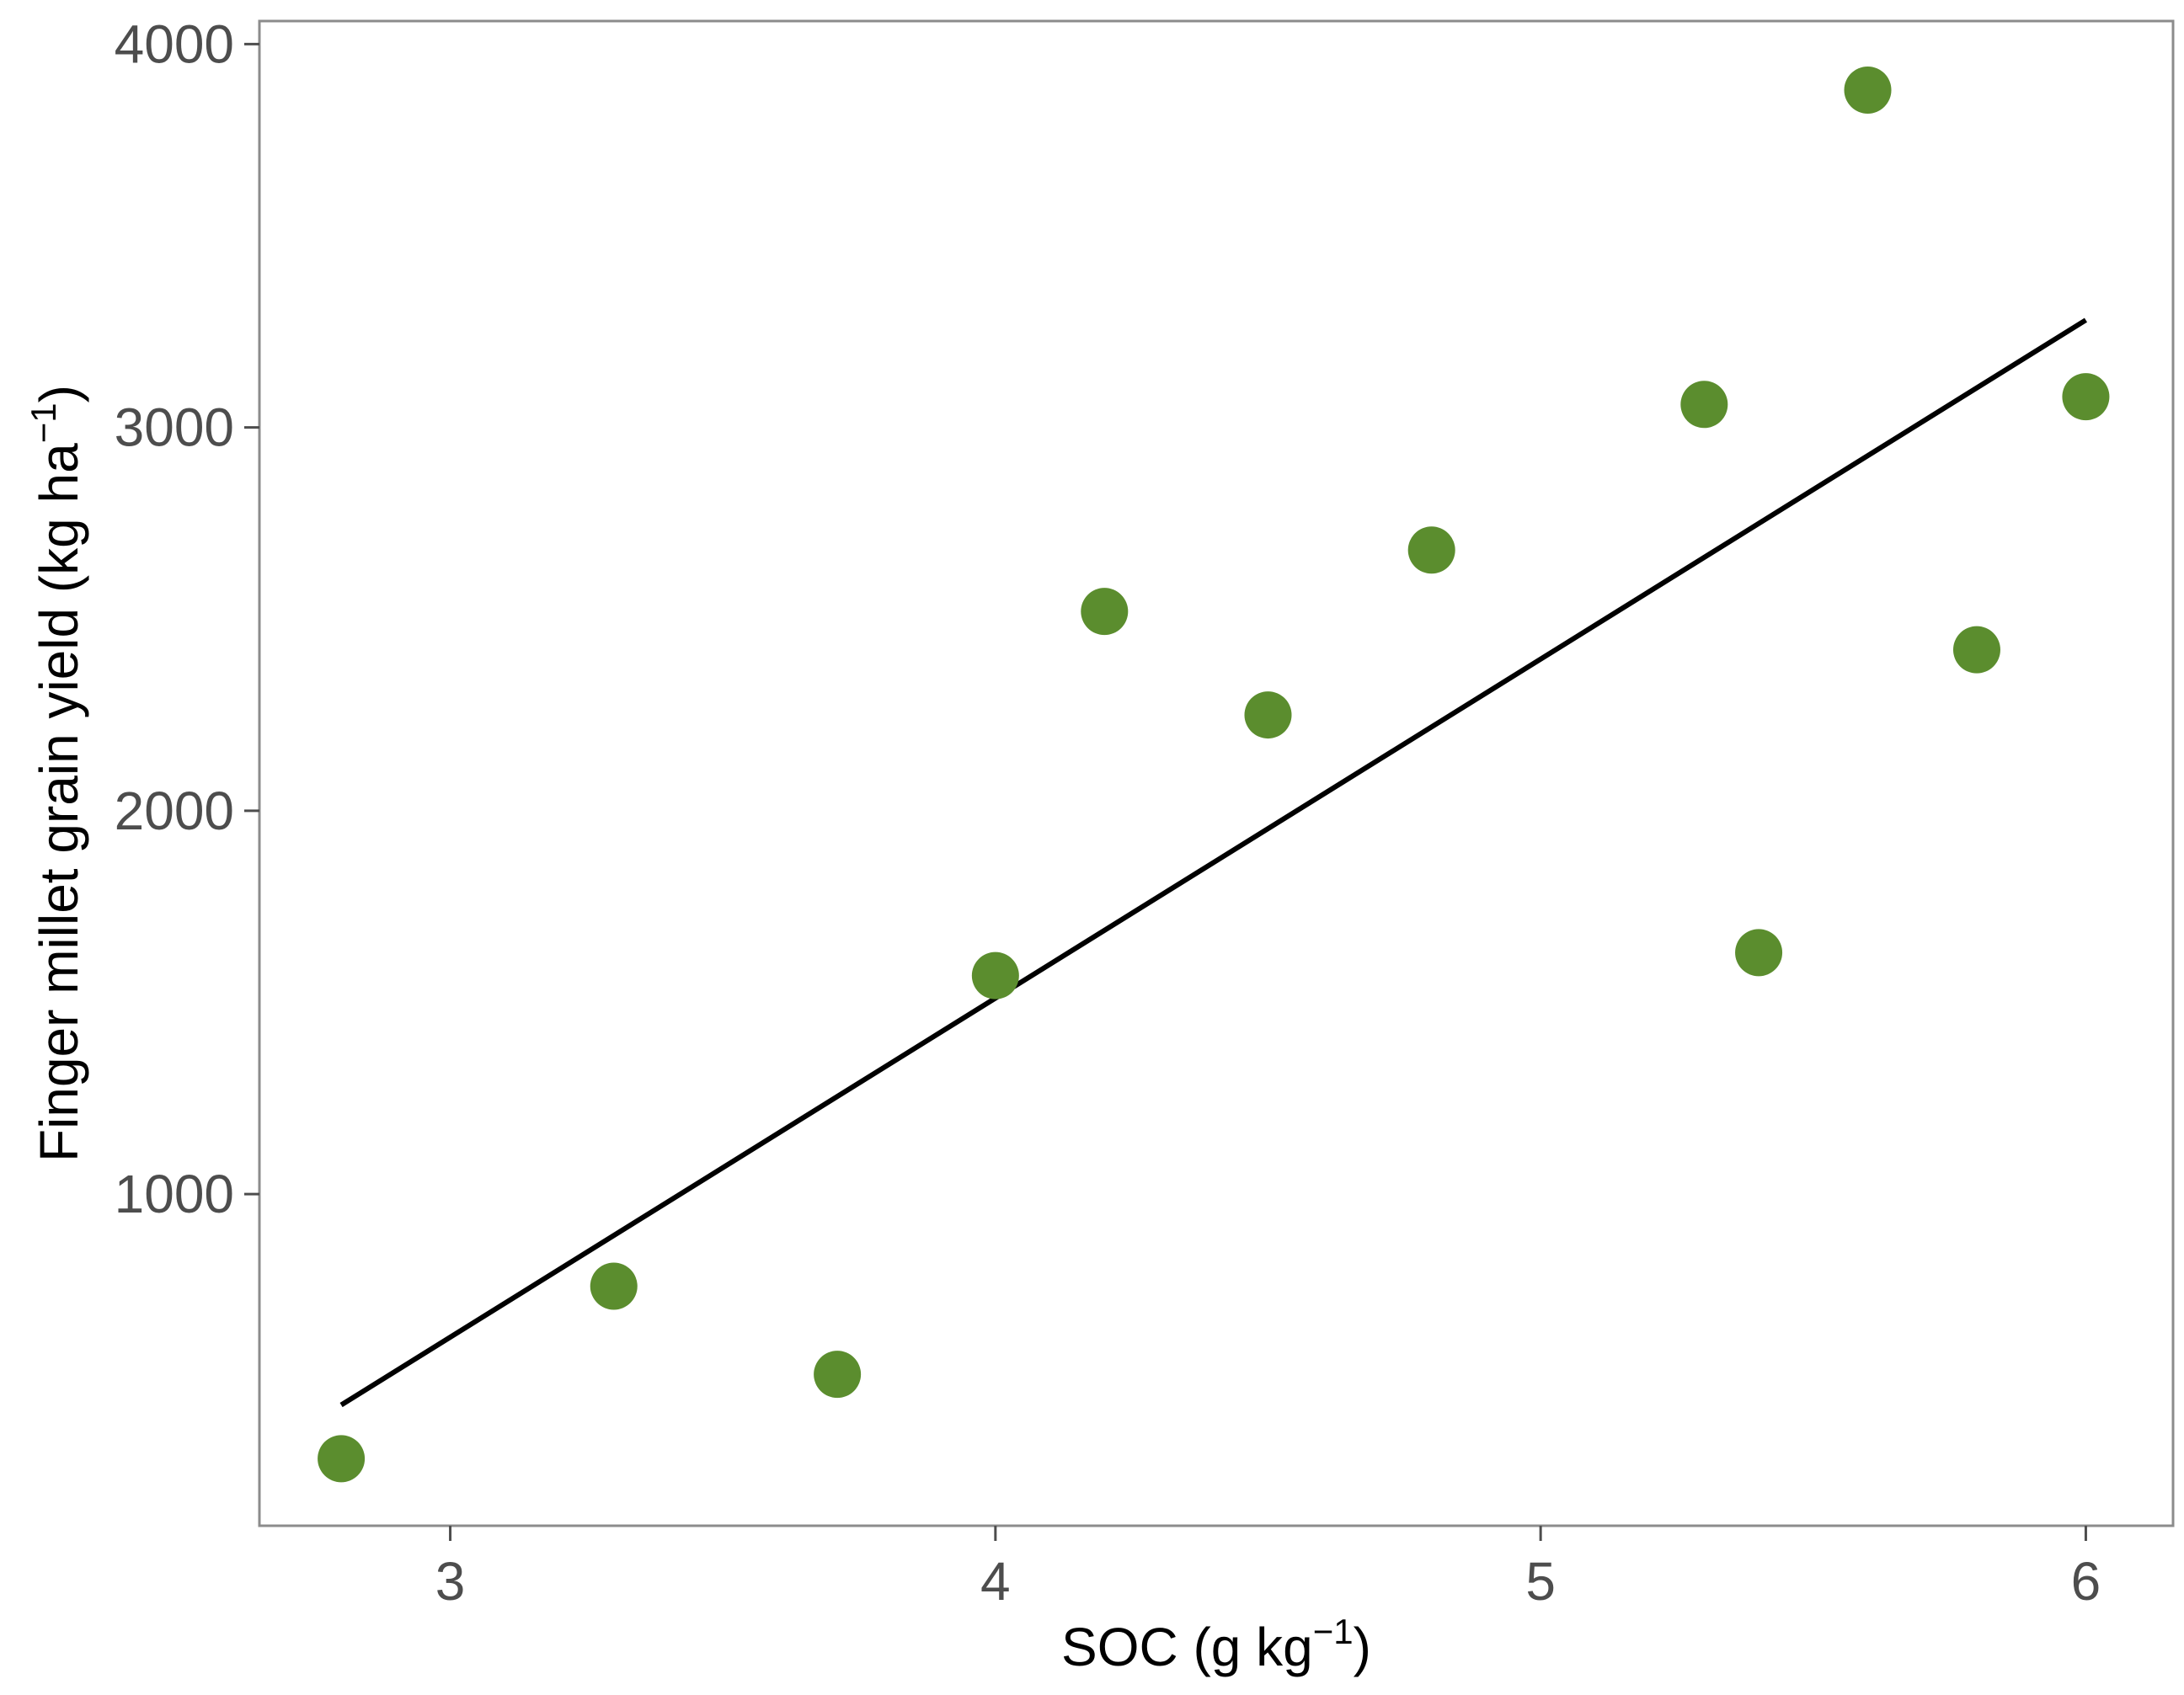 The image size is (2184, 1695). What do you see at coordinates (175, 427) in the screenshot?
I see `y-tick-label: 3000` at bounding box center [175, 427].